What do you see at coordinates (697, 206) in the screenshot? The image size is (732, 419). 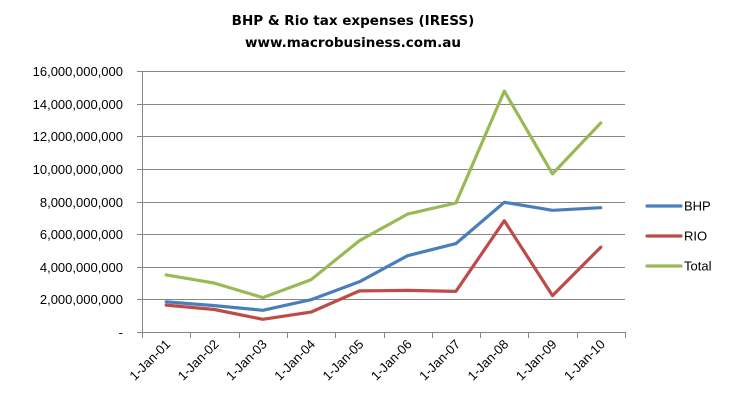 I see `legend-label-bhp: BHP` at bounding box center [697, 206].